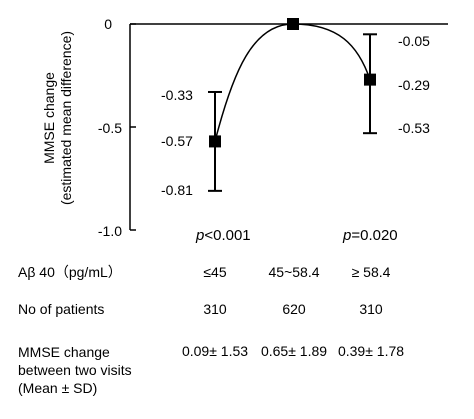 This screenshot has width=474, height=419. I want to click on mmse-row-label-line2: between two visits, so click(75, 370).